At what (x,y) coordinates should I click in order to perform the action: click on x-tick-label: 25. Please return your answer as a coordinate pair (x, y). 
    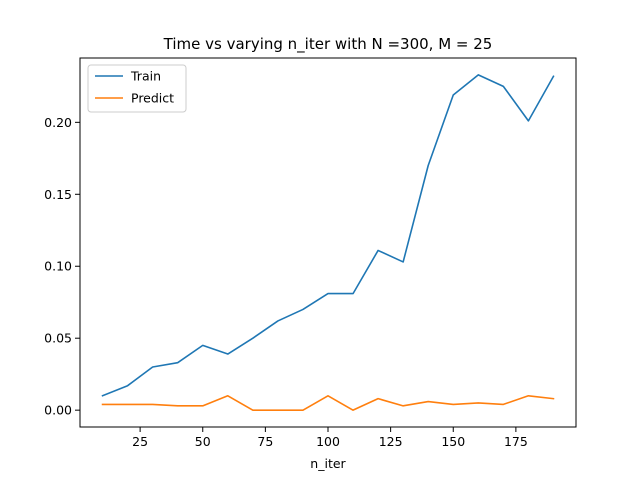
    Looking at the image, I should click on (140, 441).